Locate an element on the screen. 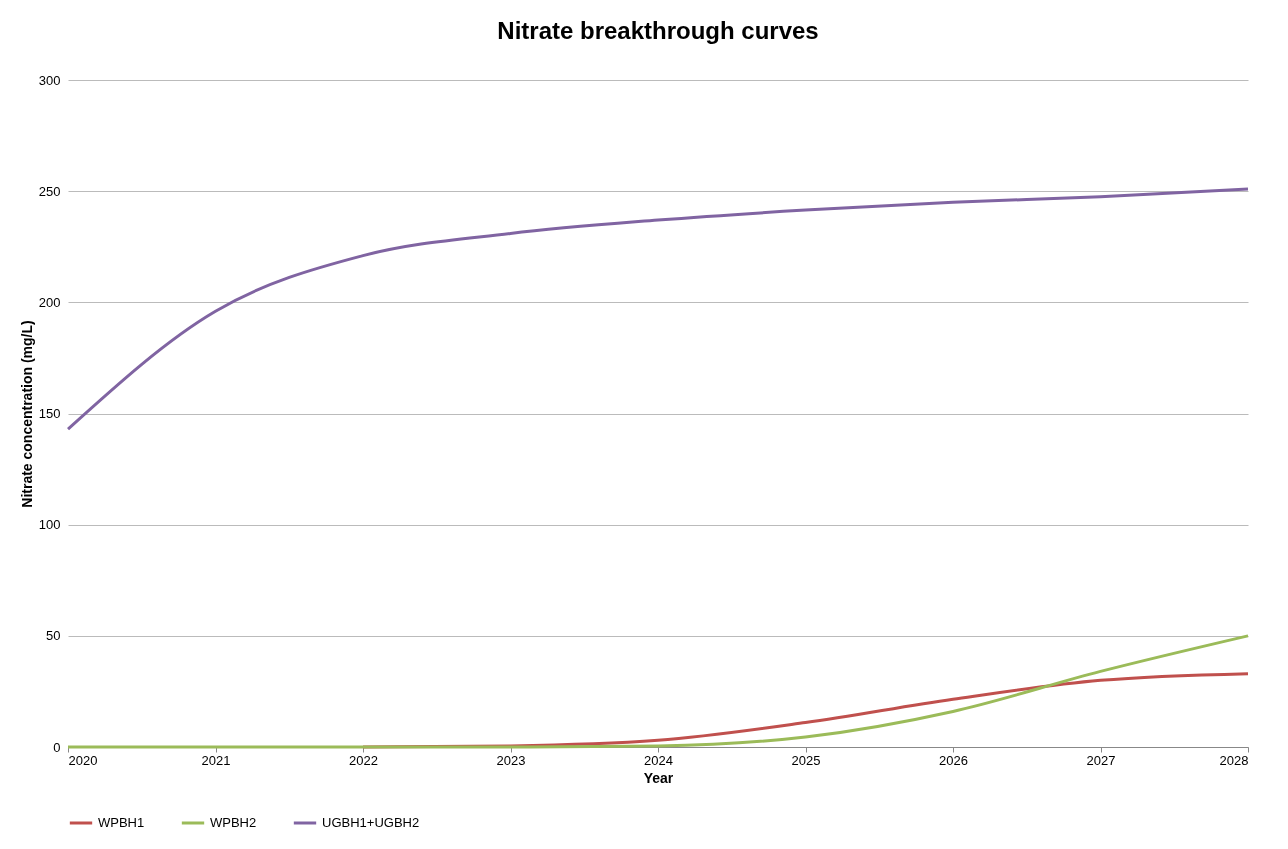 This screenshot has height=849, width=1288. x-tick-label: 2027 is located at coordinates (1101, 760).